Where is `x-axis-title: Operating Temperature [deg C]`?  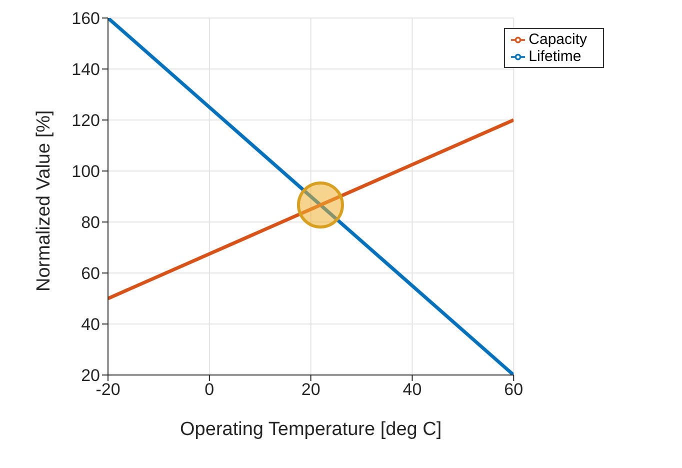
x-axis-title: Operating Temperature [deg C] is located at coordinates (311, 429).